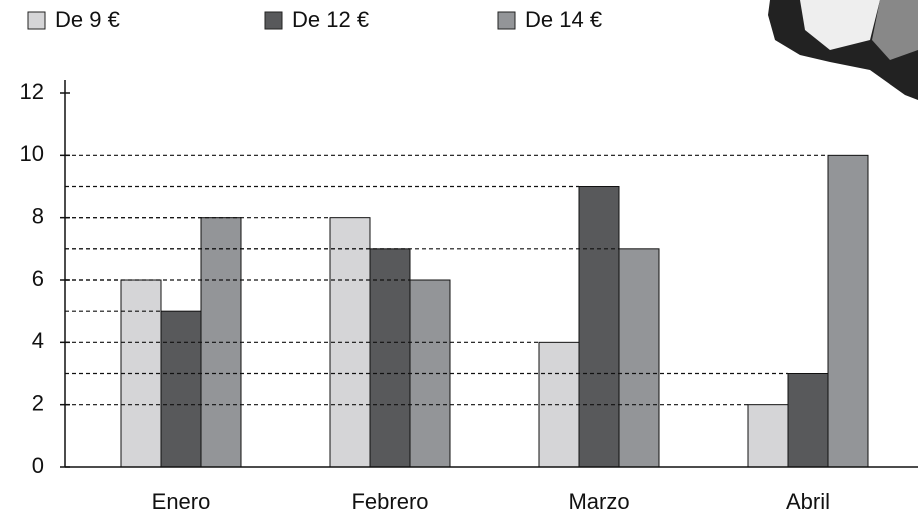 The height and width of the screenshot is (521, 918). I want to click on y-tick-label: 4, so click(38, 340).